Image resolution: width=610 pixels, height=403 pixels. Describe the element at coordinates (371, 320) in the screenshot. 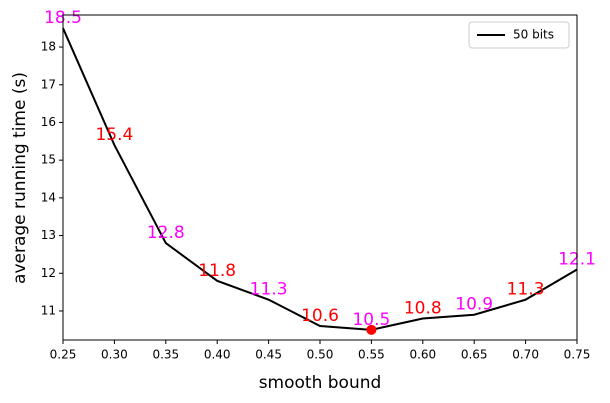

I see `data-label: 10.5` at that location.